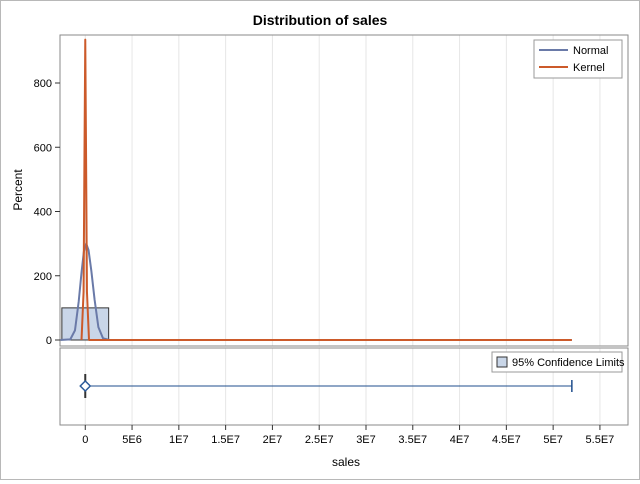 This screenshot has width=640, height=484. I want to click on confidence-diamond-marker, so click(85, 386).